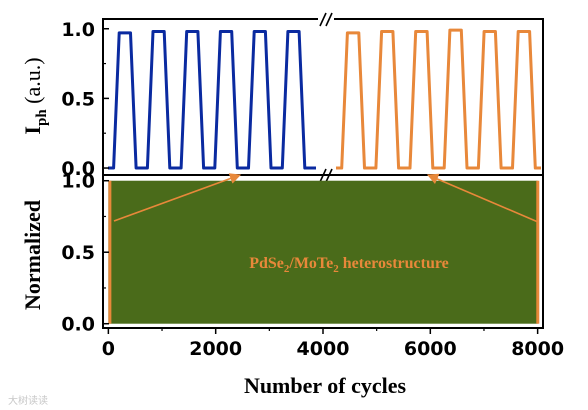 This screenshot has height=410, width=588. I want to click on bottom-y-ticks: 0.0 0.5 1.0, so click(85, 253).